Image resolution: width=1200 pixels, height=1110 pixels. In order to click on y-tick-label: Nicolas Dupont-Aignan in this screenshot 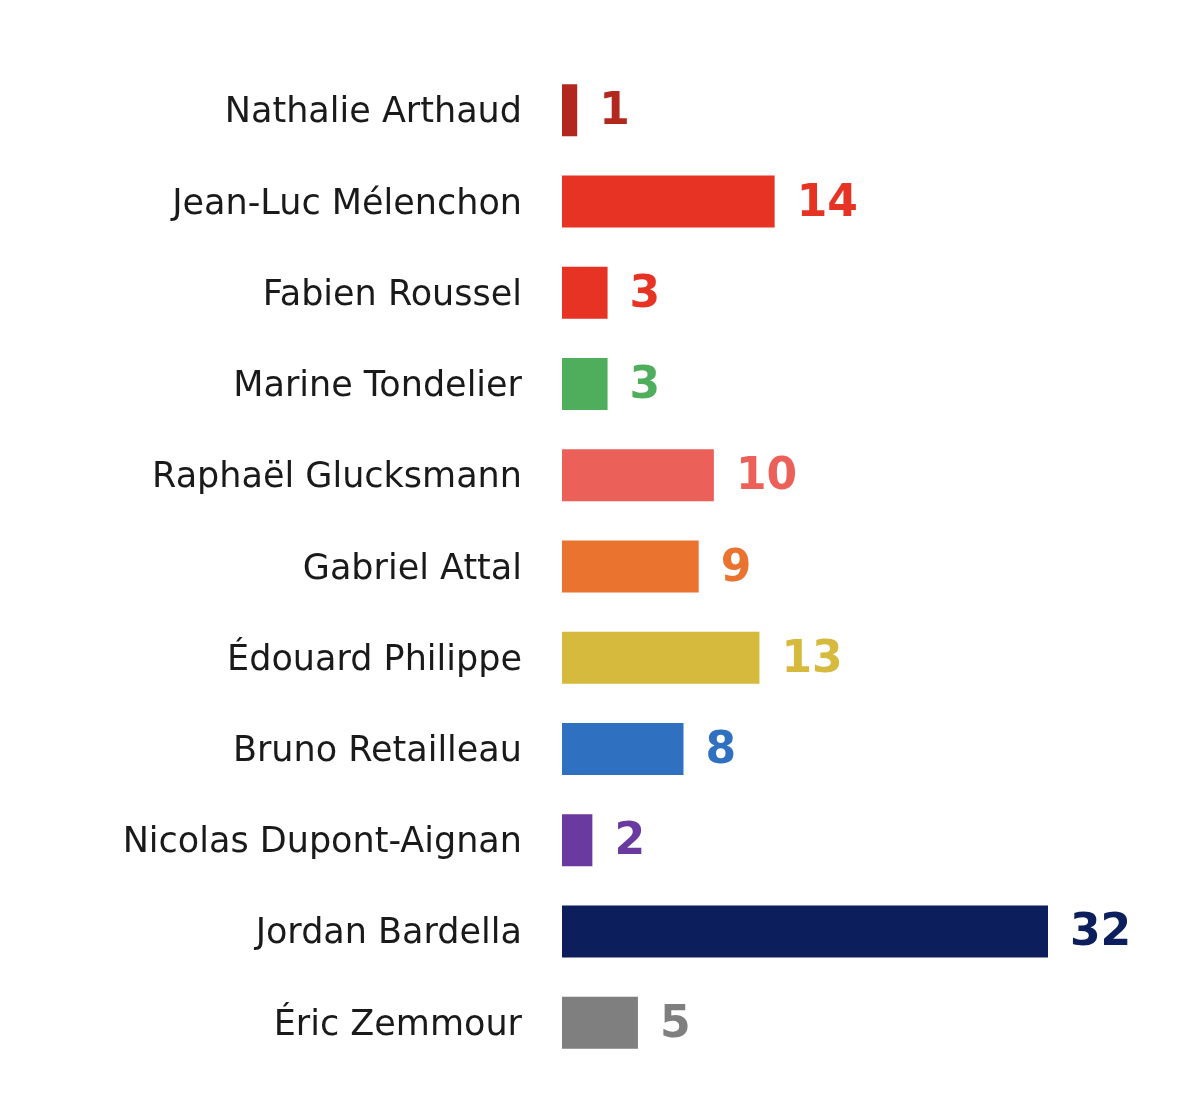, I will do `click(322, 840)`.